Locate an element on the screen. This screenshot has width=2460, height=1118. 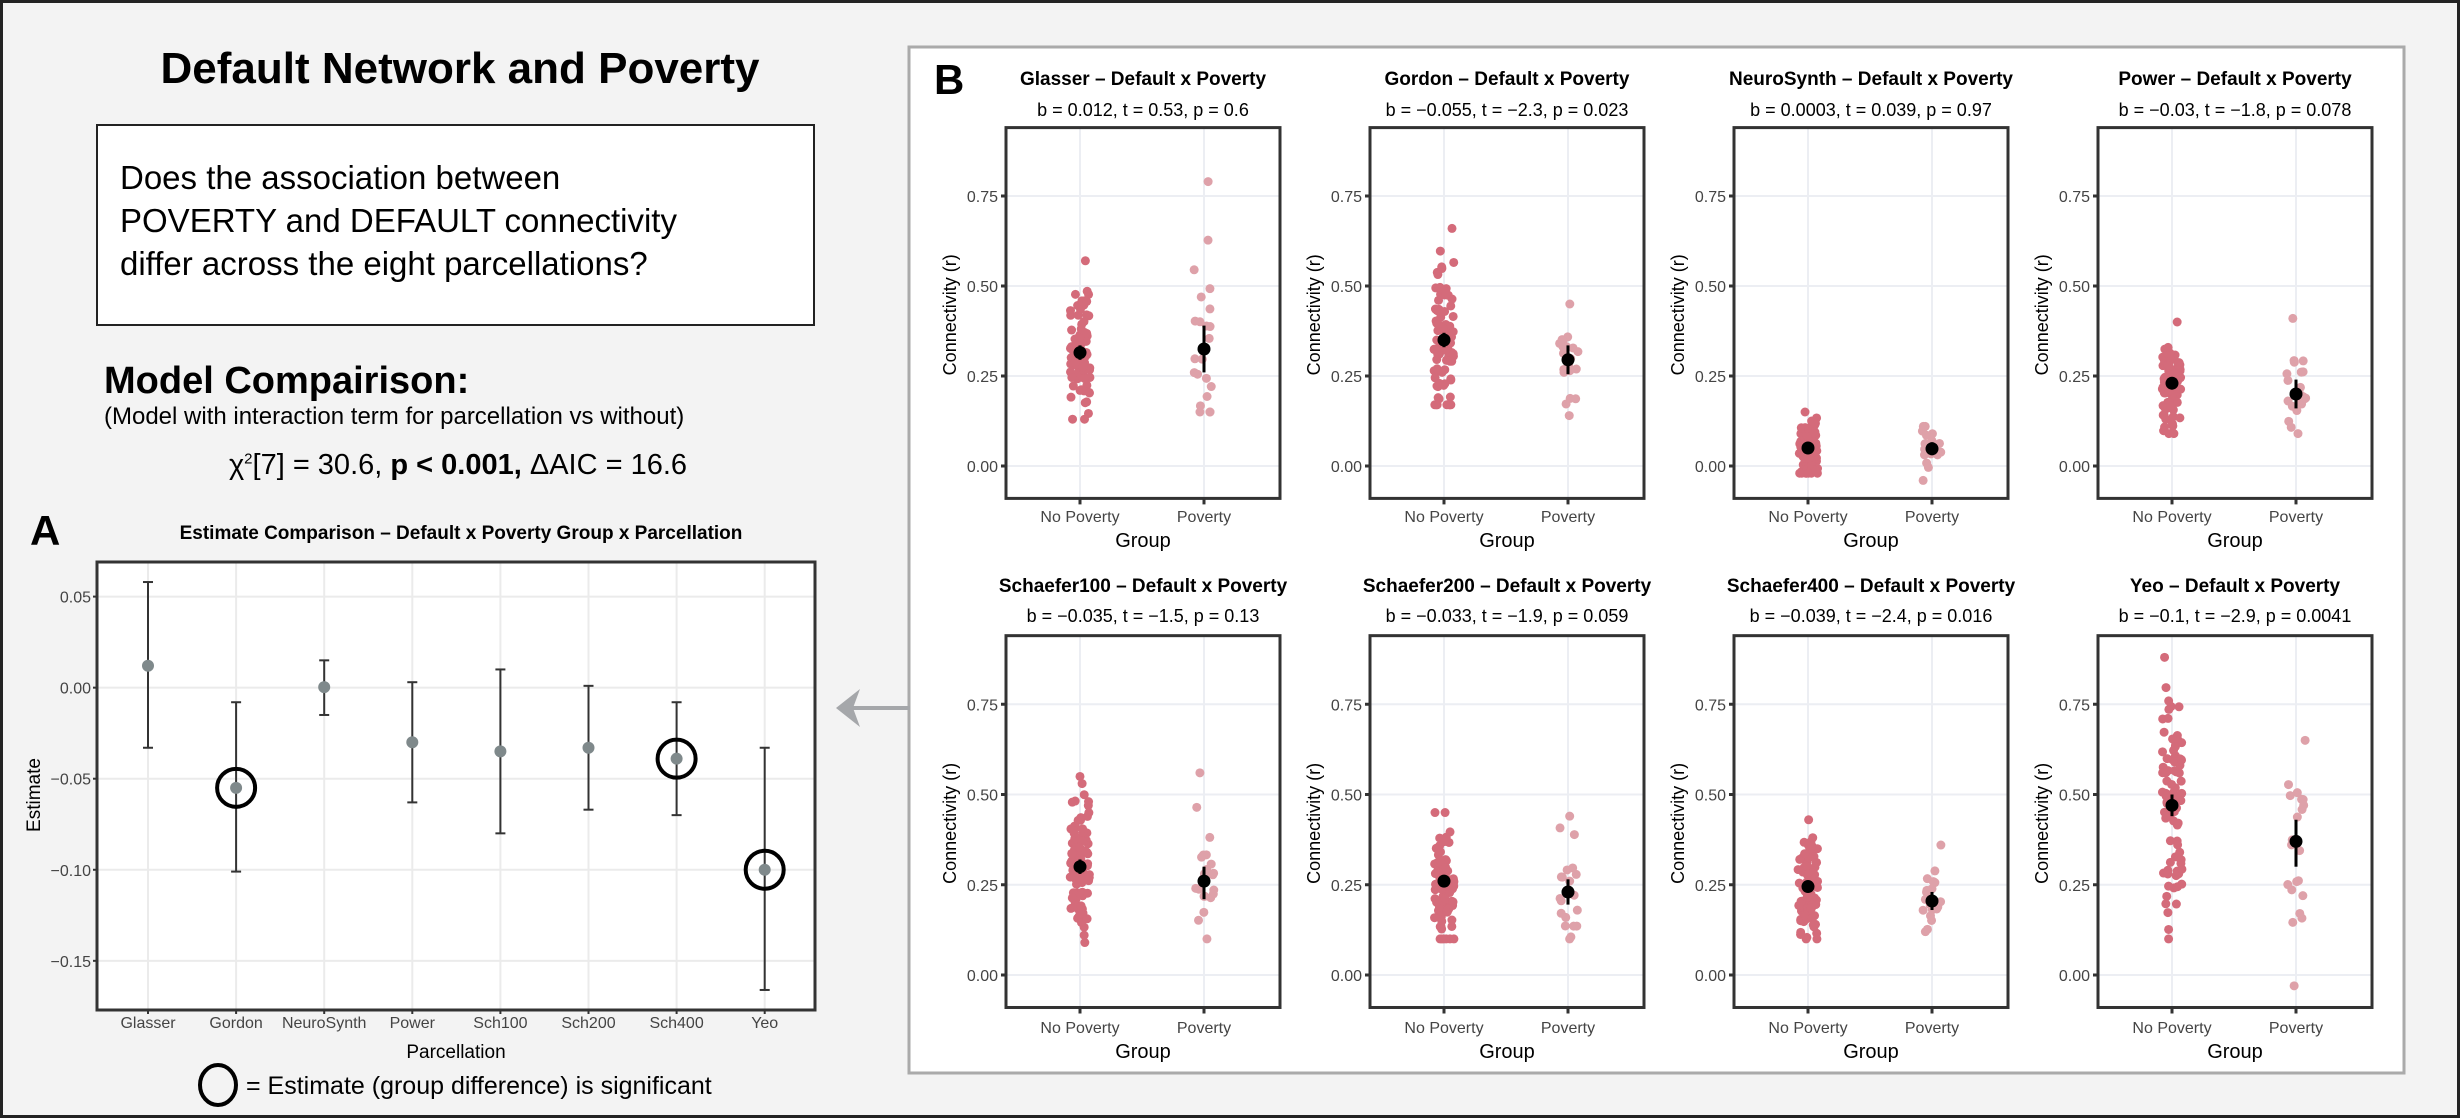
model-comparison-statistic: χ2[7] = 30.6, p < 0.001, ΔAIC = 16.6 is located at coordinates (458, 465).